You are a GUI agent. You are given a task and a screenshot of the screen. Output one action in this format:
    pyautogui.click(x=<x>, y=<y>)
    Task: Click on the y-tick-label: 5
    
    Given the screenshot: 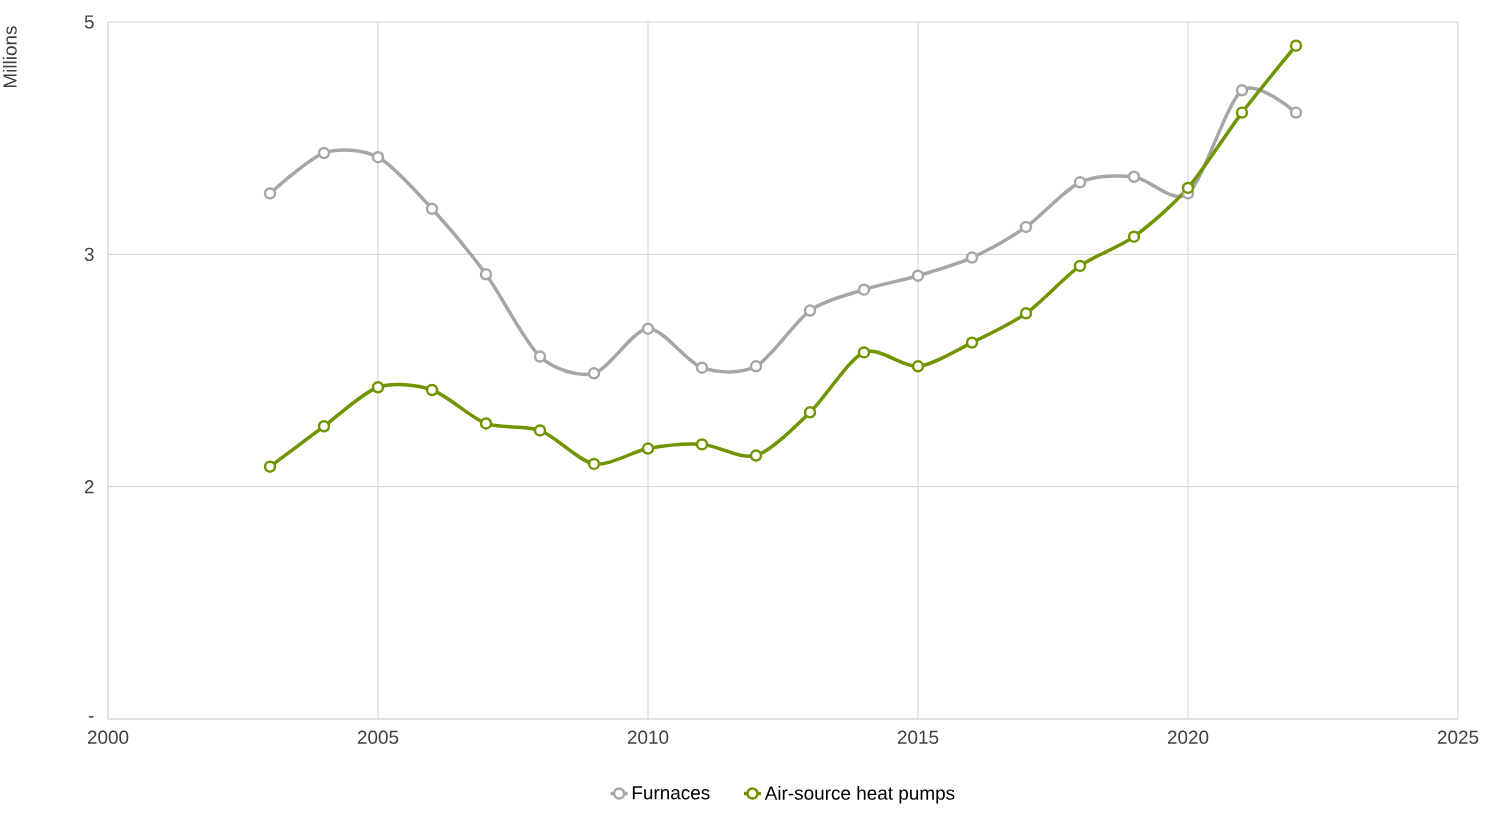 What is the action you would take?
    pyautogui.click(x=89, y=22)
    